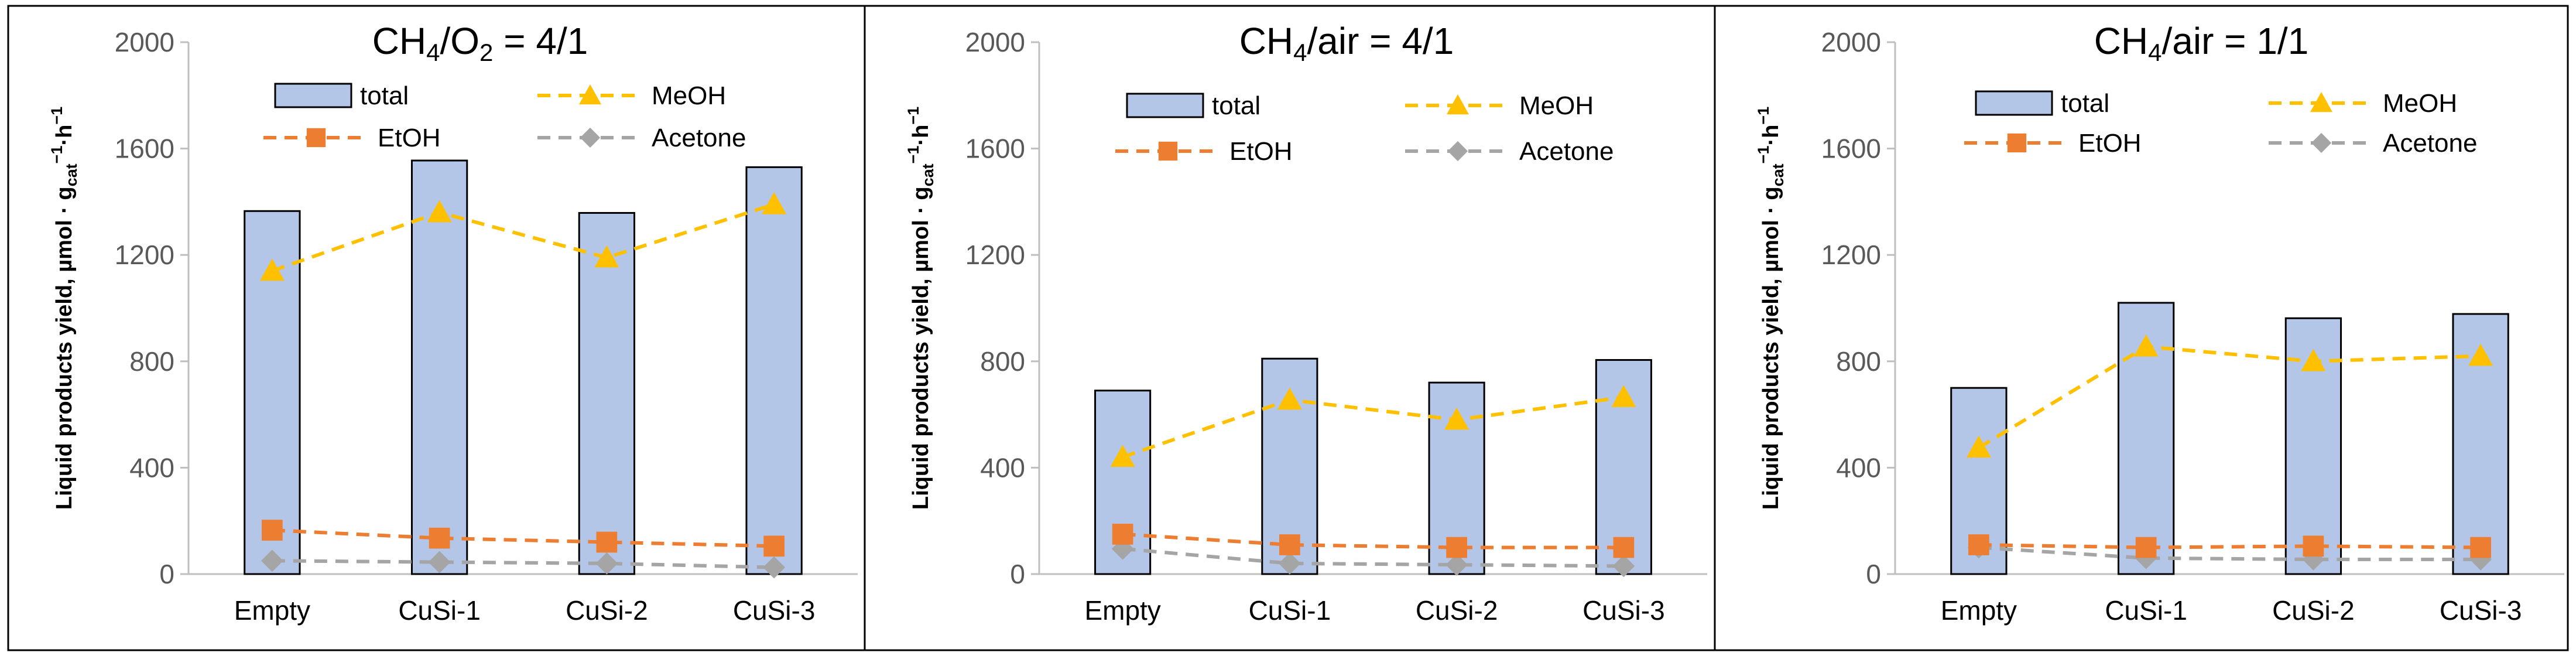  What do you see at coordinates (689, 95) in the screenshot?
I see `legend-label: MeOH` at bounding box center [689, 95].